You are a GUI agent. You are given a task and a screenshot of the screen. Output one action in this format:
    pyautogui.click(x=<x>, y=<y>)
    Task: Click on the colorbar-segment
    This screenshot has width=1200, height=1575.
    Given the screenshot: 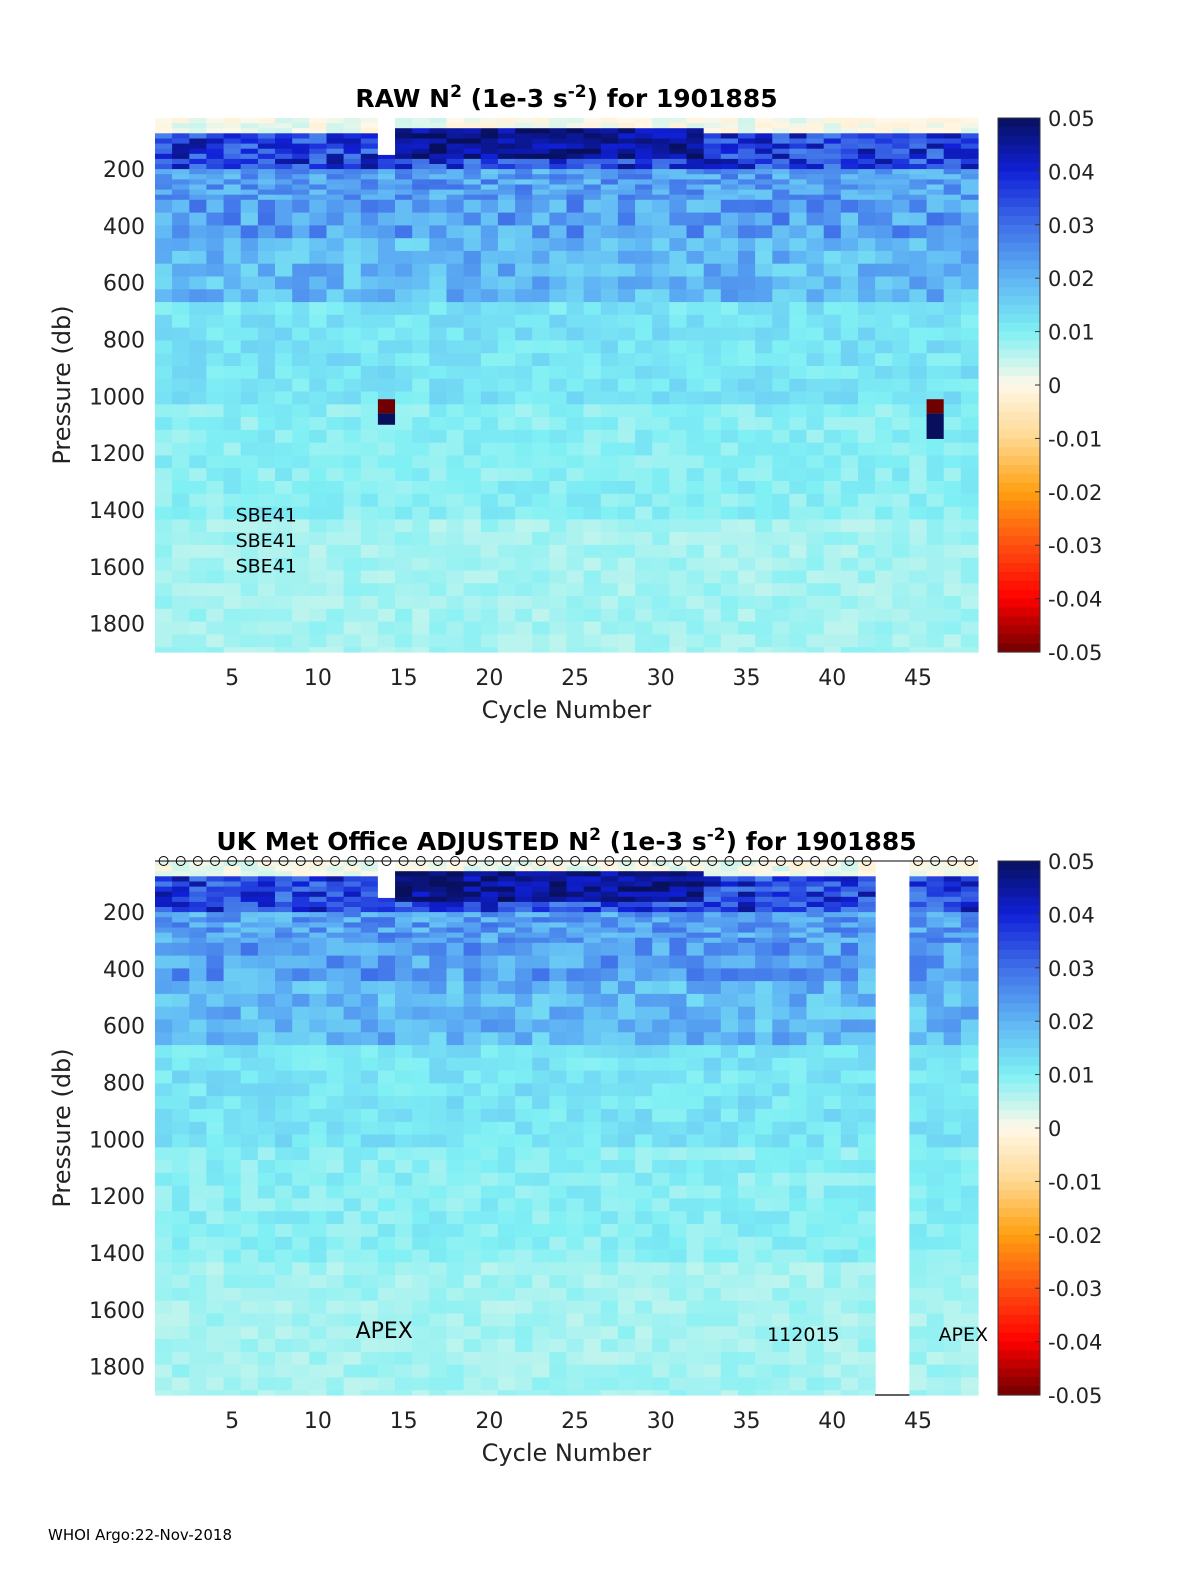 What is the action you would take?
    pyautogui.click(x=1019, y=363)
    